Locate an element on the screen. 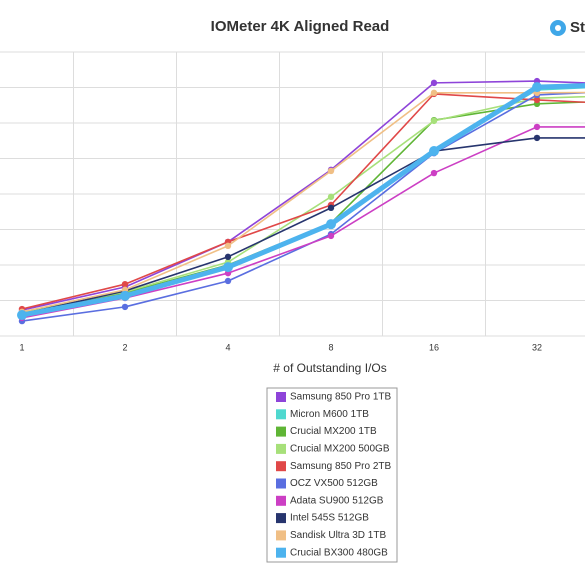 The height and width of the screenshot is (585, 585). legend-label: Samsung 850 Pro 1TB is located at coordinates (340, 397).